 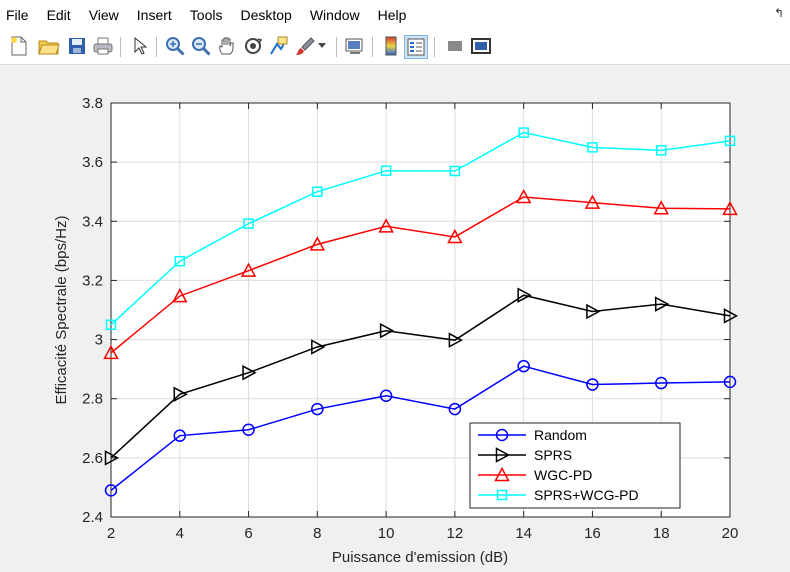 What do you see at coordinates (17, 15) in the screenshot?
I see `menu-file: File` at bounding box center [17, 15].